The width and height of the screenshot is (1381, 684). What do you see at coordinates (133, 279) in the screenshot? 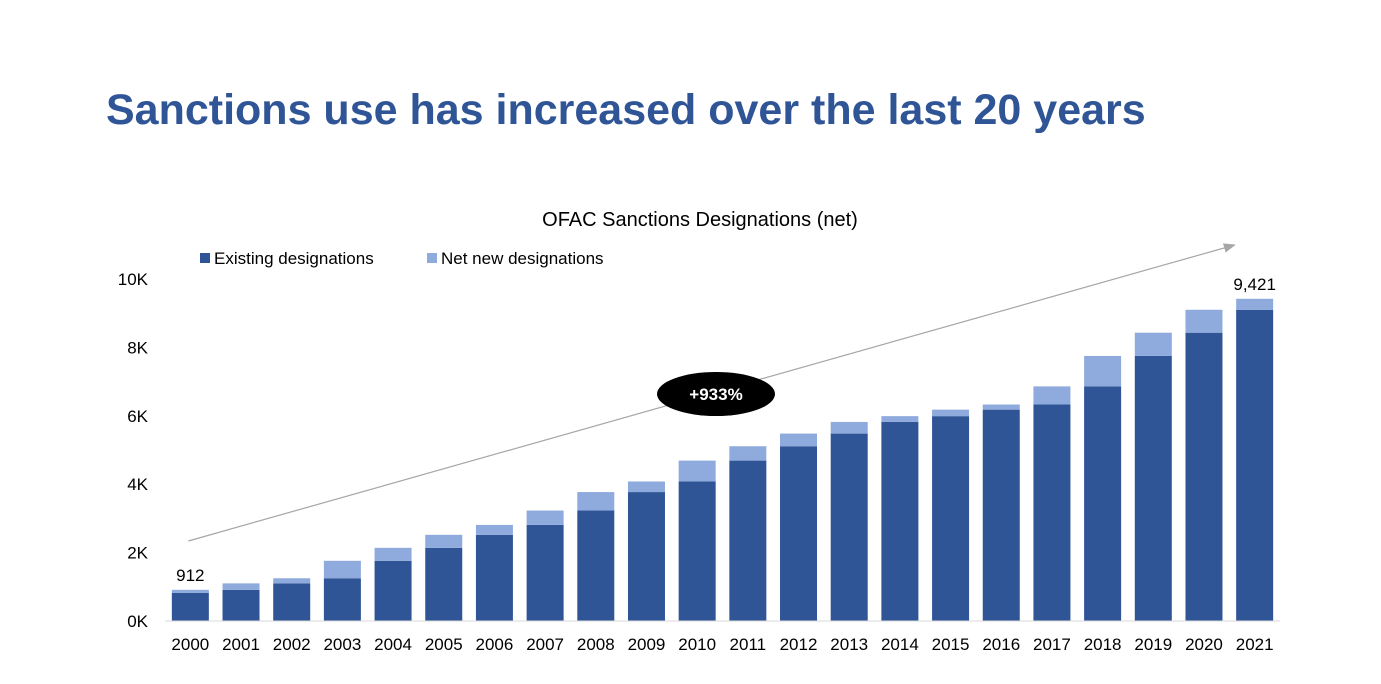
I see `y-tick-label: 10K` at bounding box center [133, 279].